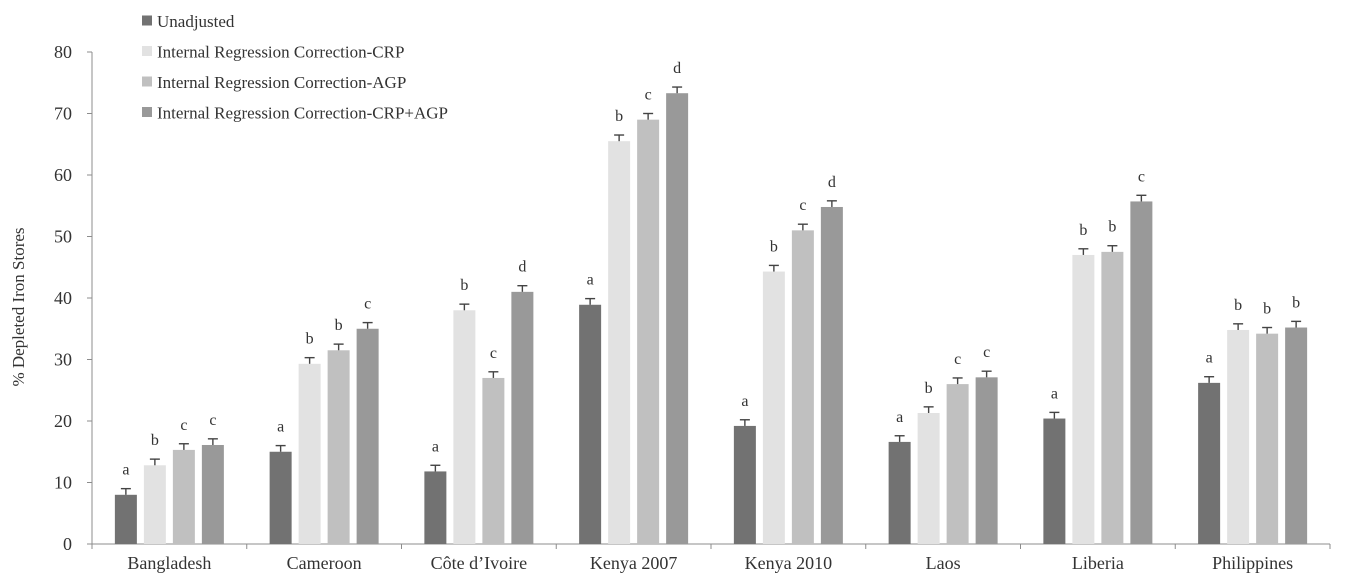 The image size is (1350, 576). I want to click on x-category-label: Philippines, so click(1252, 563).